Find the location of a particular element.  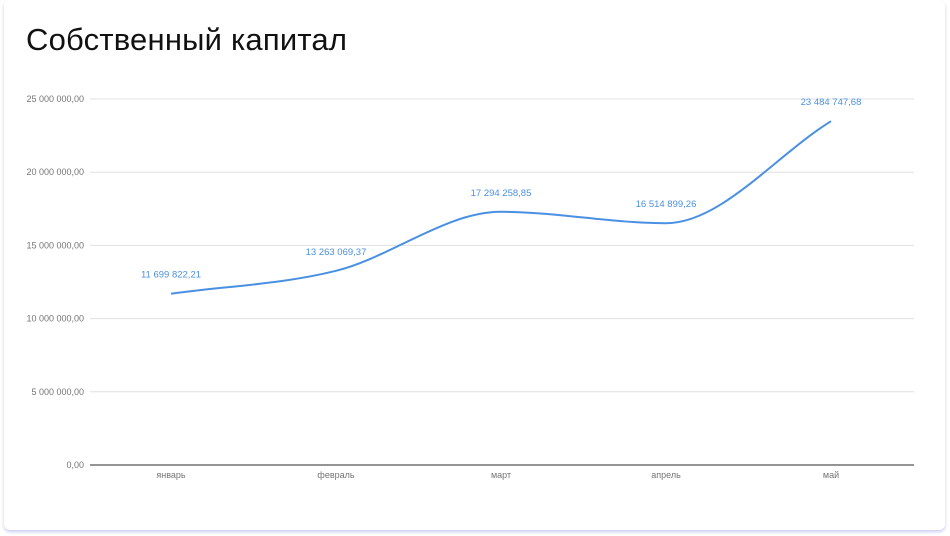

data-label: 11 699 822,21 is located at coordinates (171, 275).